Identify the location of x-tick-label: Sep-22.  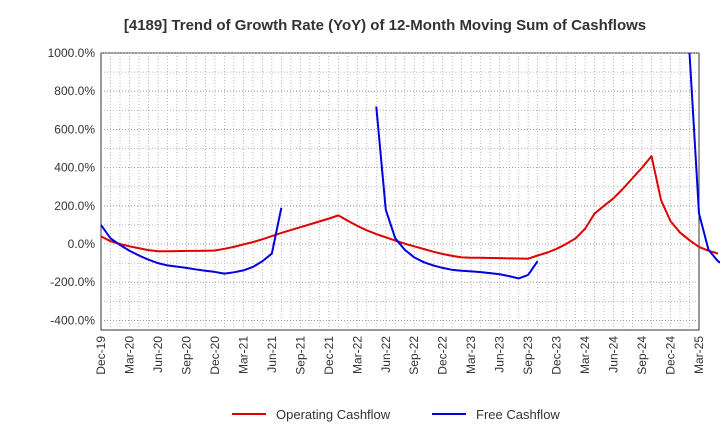
(414, 355).